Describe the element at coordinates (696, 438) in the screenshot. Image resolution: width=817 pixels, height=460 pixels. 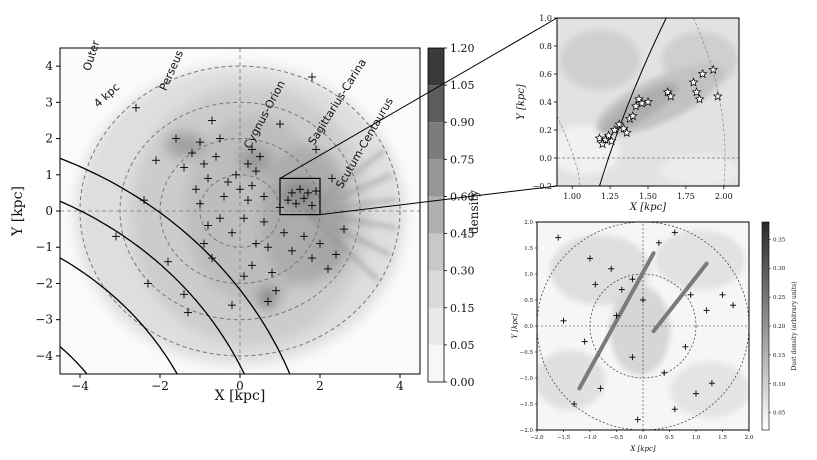
I see `inset-bottom-x-tick-label: 1.0` at that location.